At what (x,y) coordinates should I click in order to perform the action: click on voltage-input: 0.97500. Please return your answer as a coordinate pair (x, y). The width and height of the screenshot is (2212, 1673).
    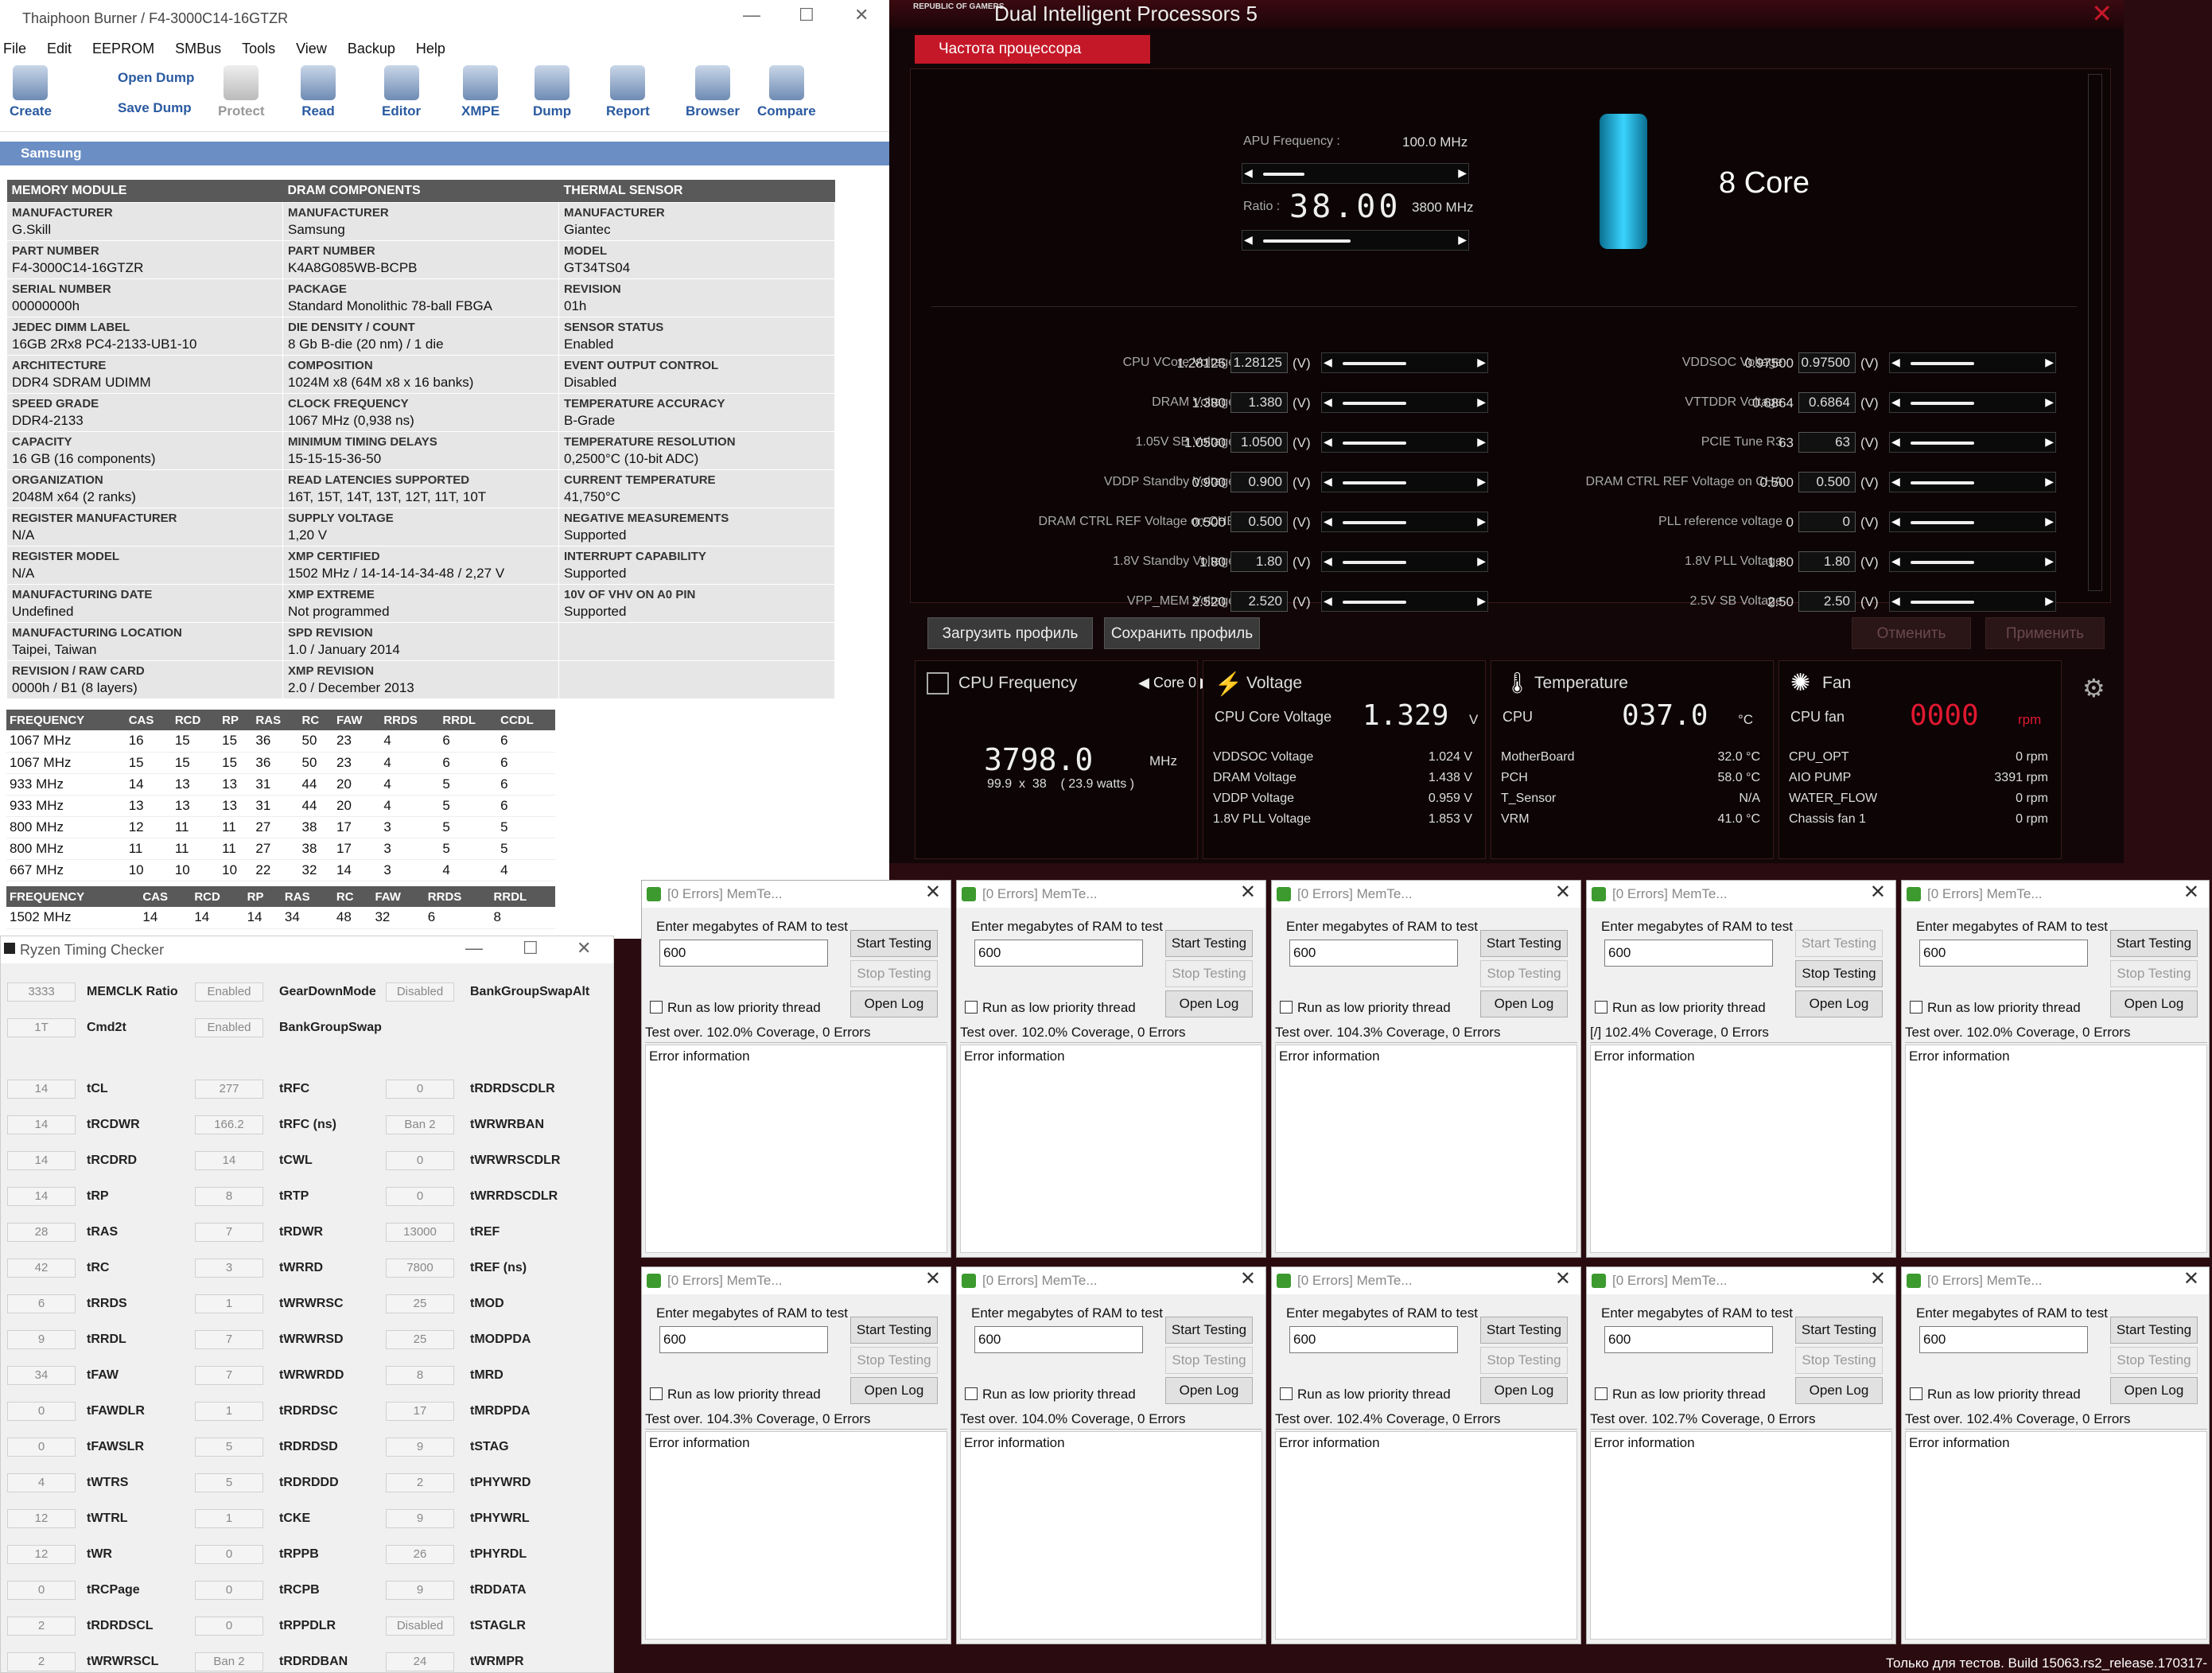
    Looking at the image, I should click on (1827, 362).